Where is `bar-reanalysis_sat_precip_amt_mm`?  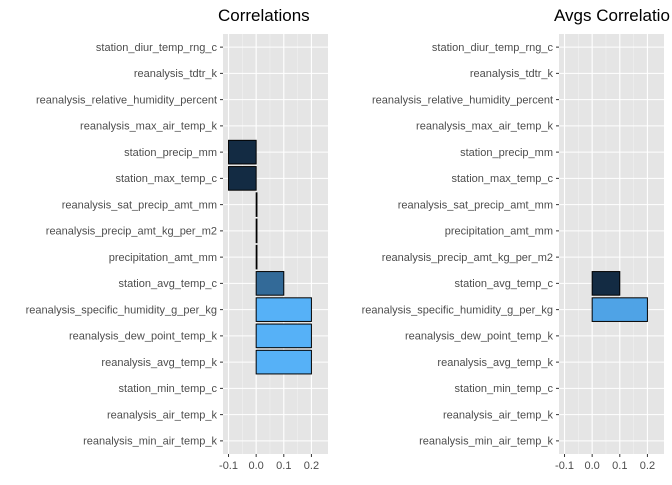
bar-reanalysis_sat_precip_amt_mm is located at coordinates (256, 204).